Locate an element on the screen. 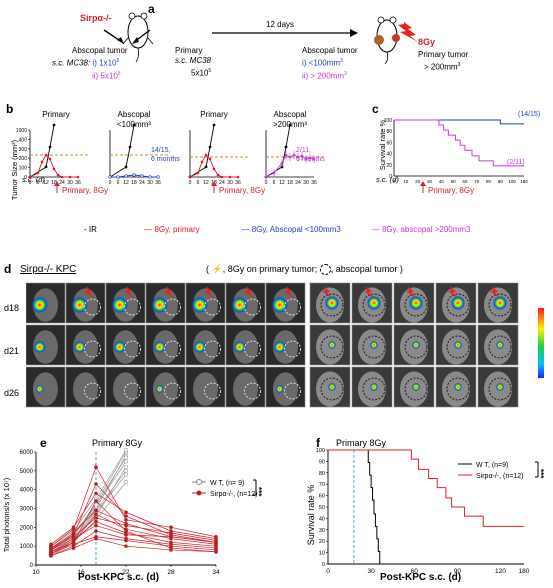 The height and width of the screenshot is (588, 553). c-yticklabel-2: 40 is located at coordinates (389, 155).